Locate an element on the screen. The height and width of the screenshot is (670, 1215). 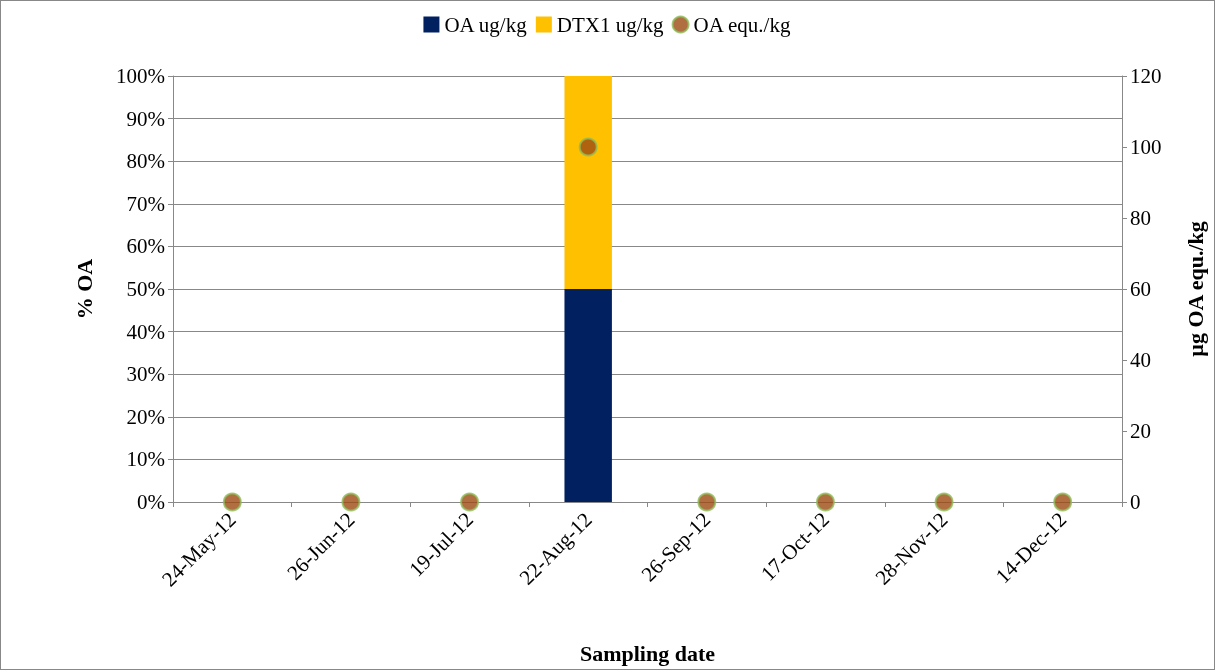
y2-tick-label: 120 is located at coordinates (1146, 76).